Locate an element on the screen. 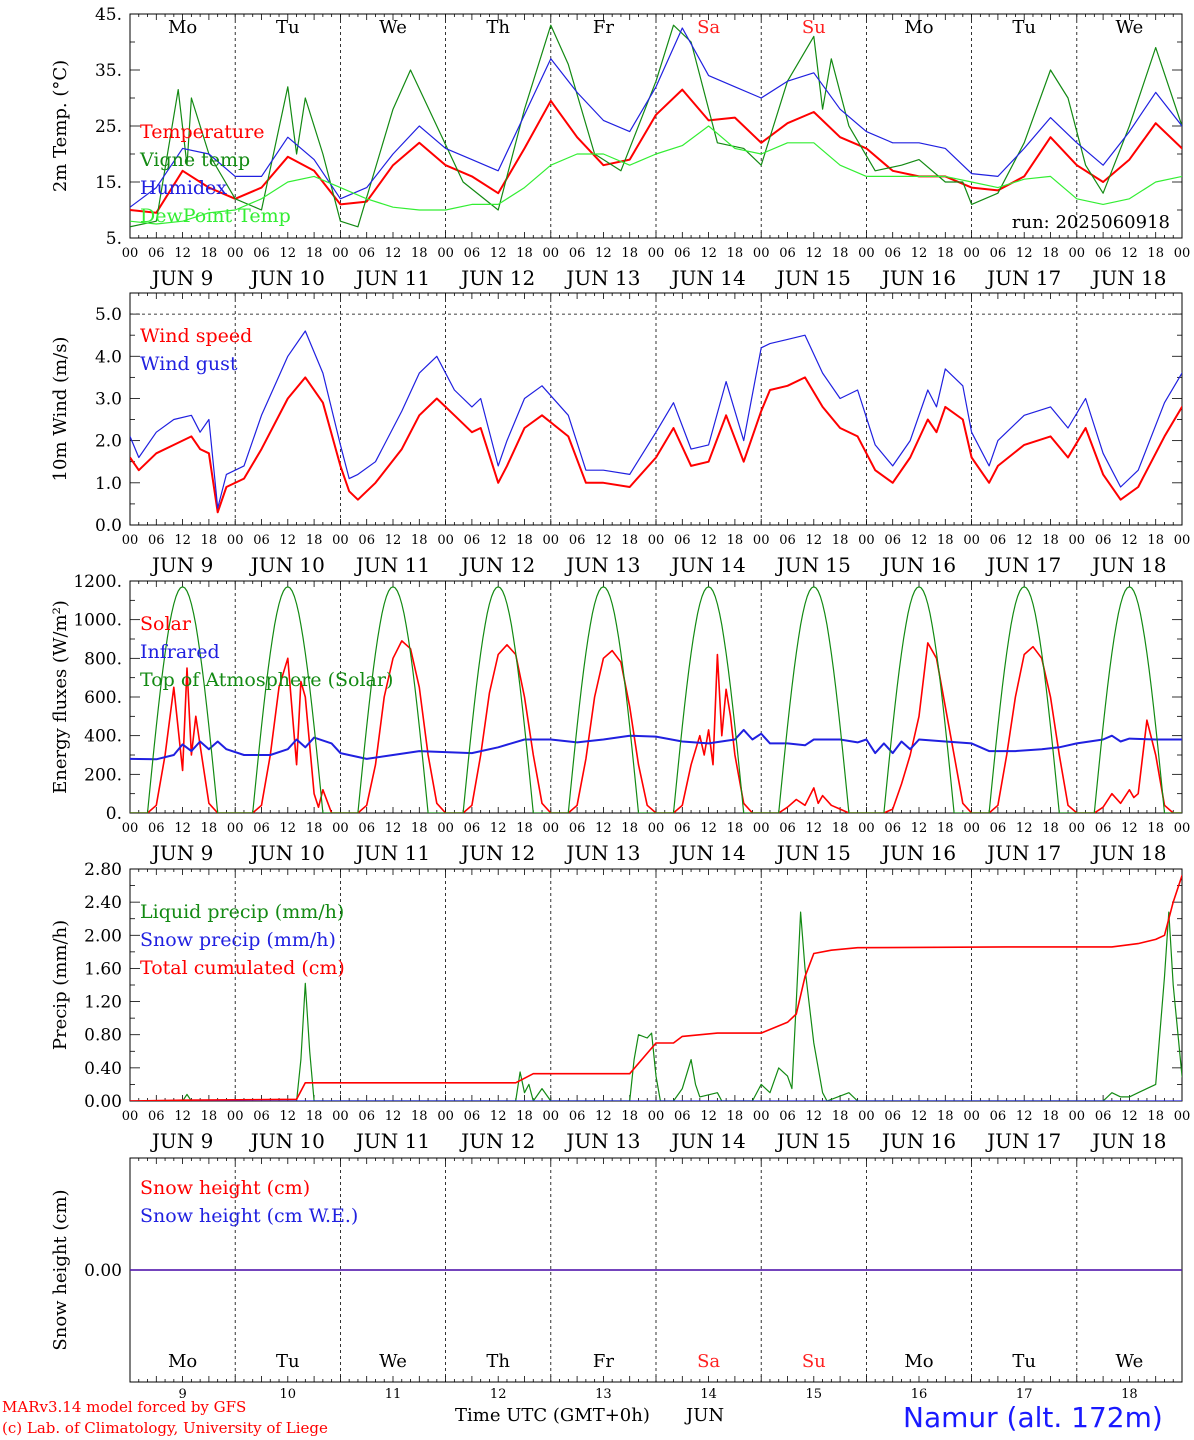 This screenshot has width=1194, height=1440. precip-date-label: JUN 10 is located at coordinates (287, 1141).